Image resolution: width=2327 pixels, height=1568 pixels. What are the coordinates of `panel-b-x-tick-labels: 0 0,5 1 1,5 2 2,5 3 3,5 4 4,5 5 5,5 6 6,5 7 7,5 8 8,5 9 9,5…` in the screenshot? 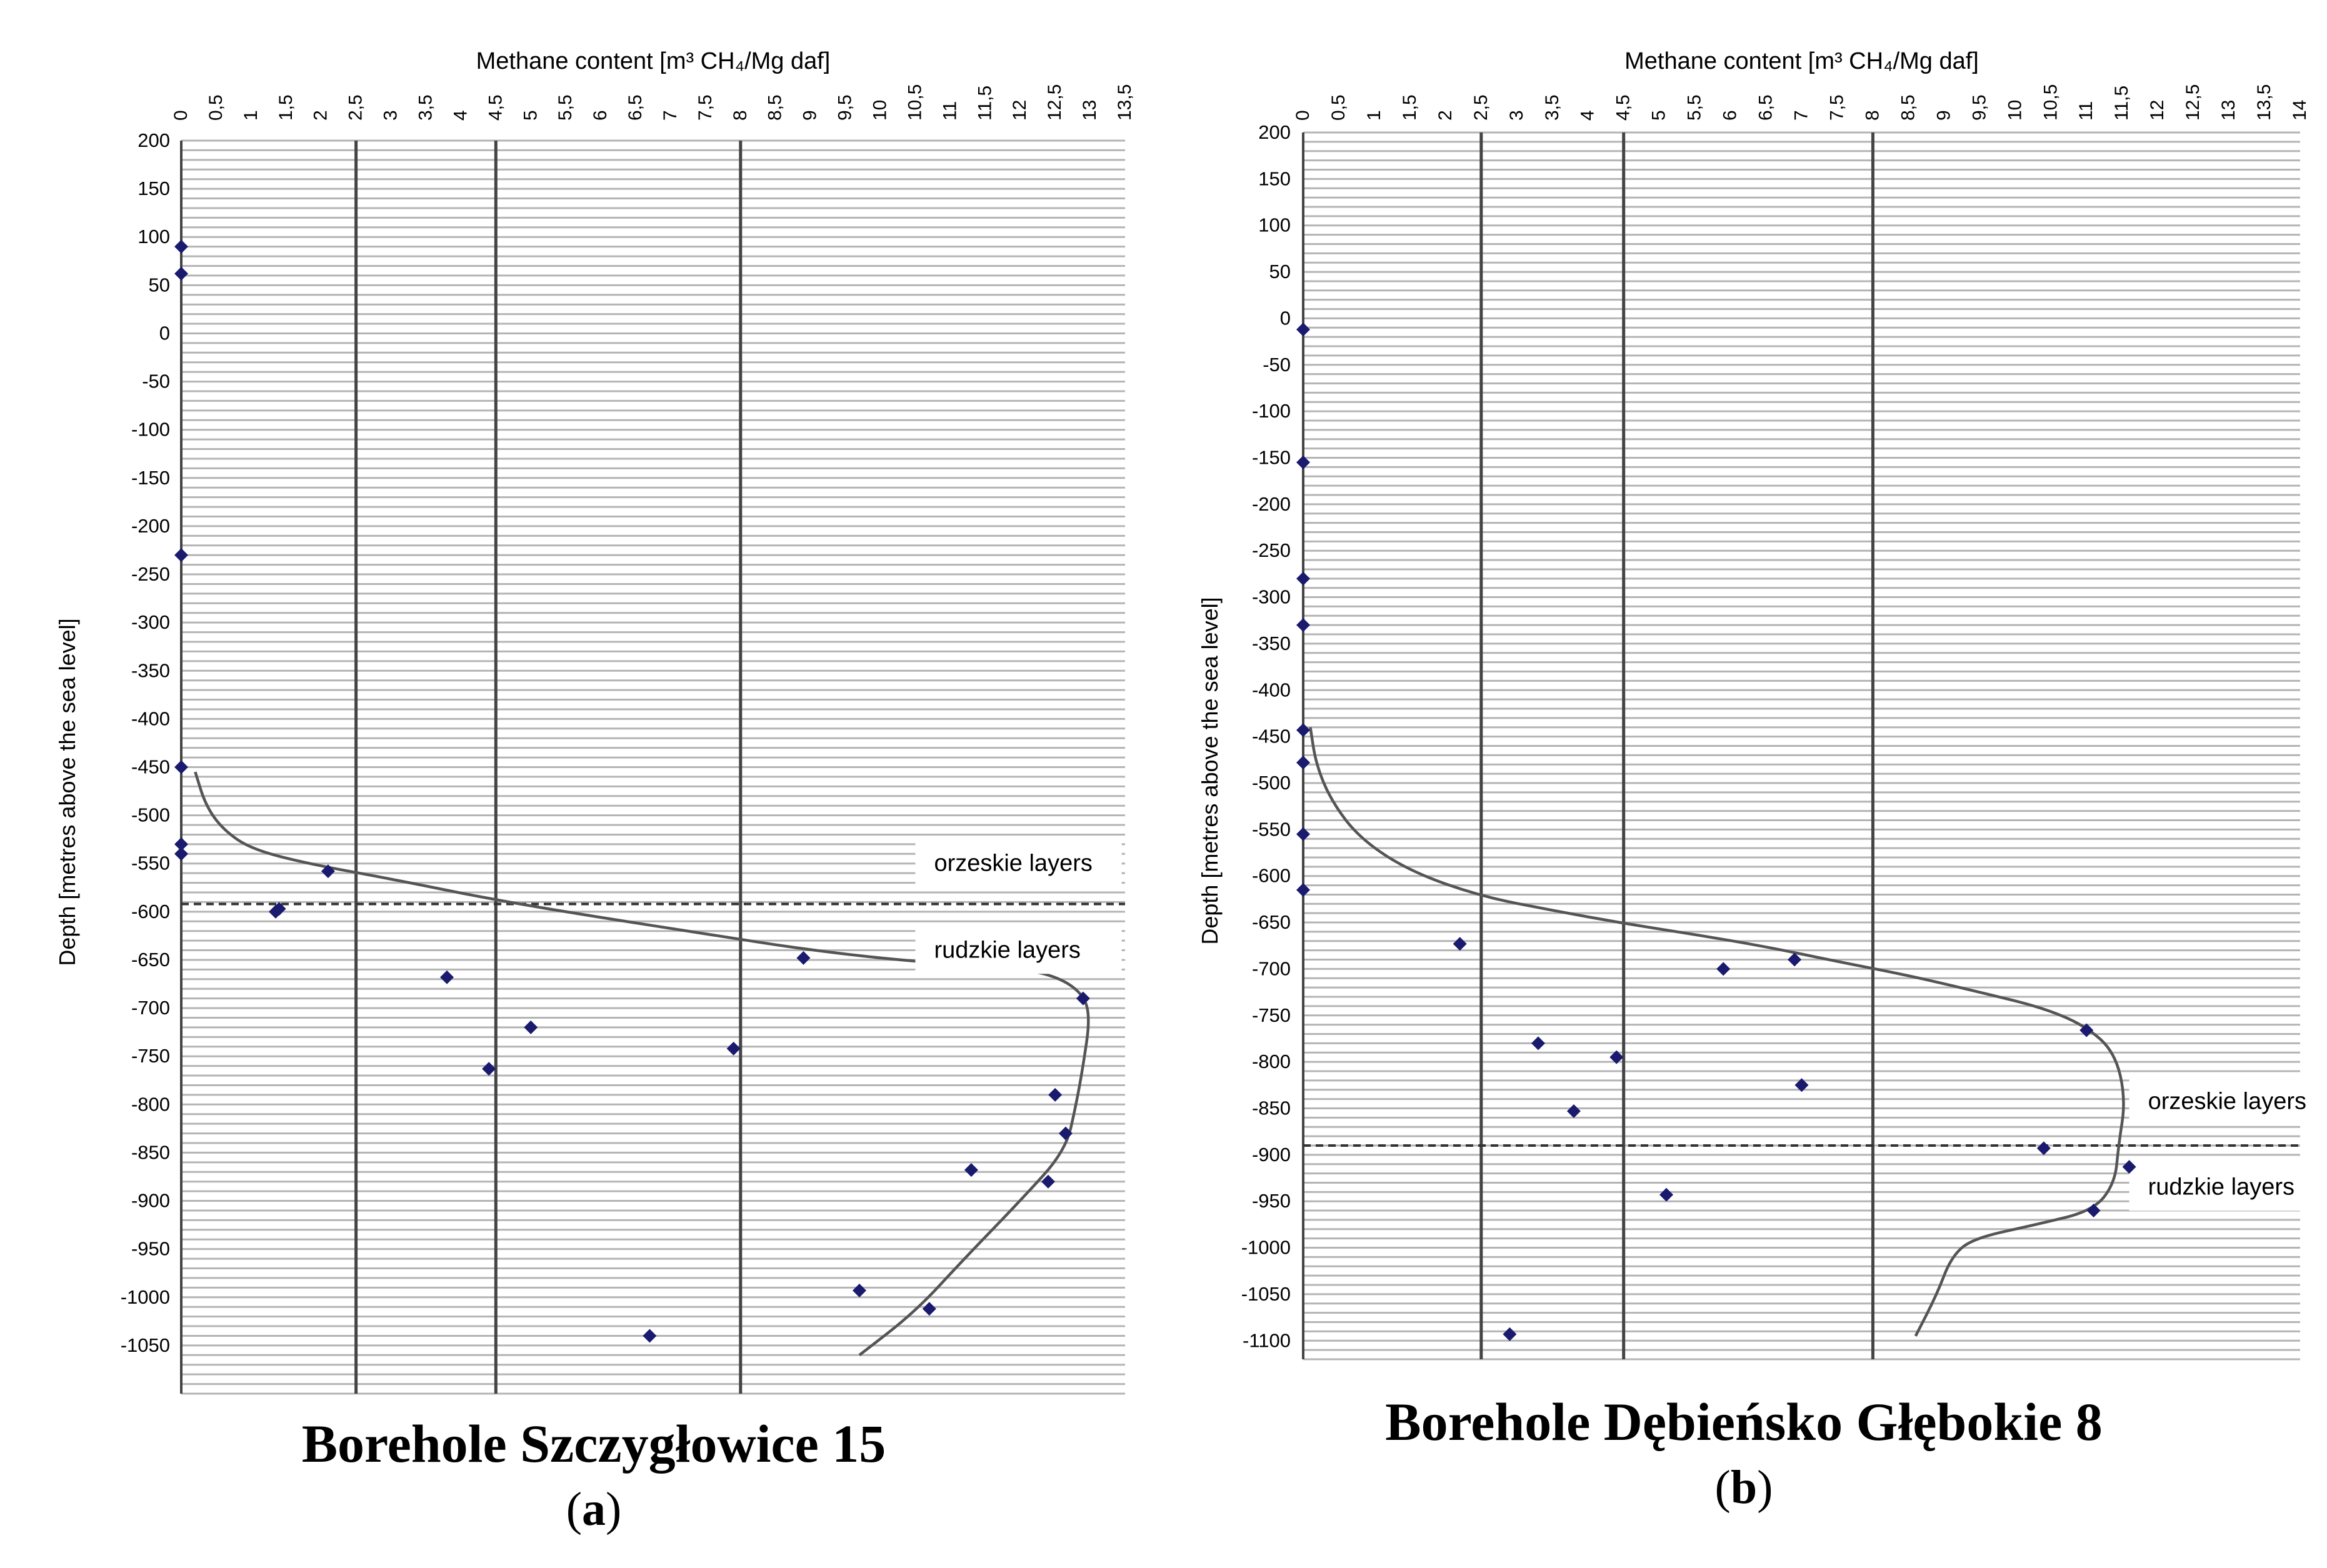 It's located at (1801, 102).